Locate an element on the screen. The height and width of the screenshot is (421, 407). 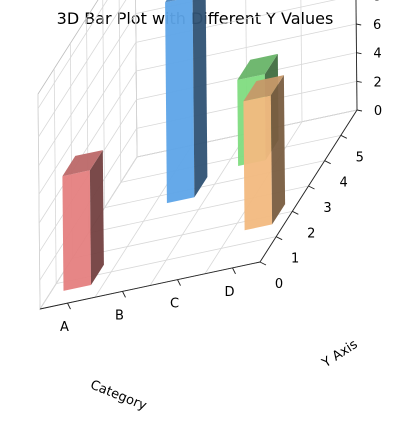
x-tick-label: B is located at coordinates (119, 315).